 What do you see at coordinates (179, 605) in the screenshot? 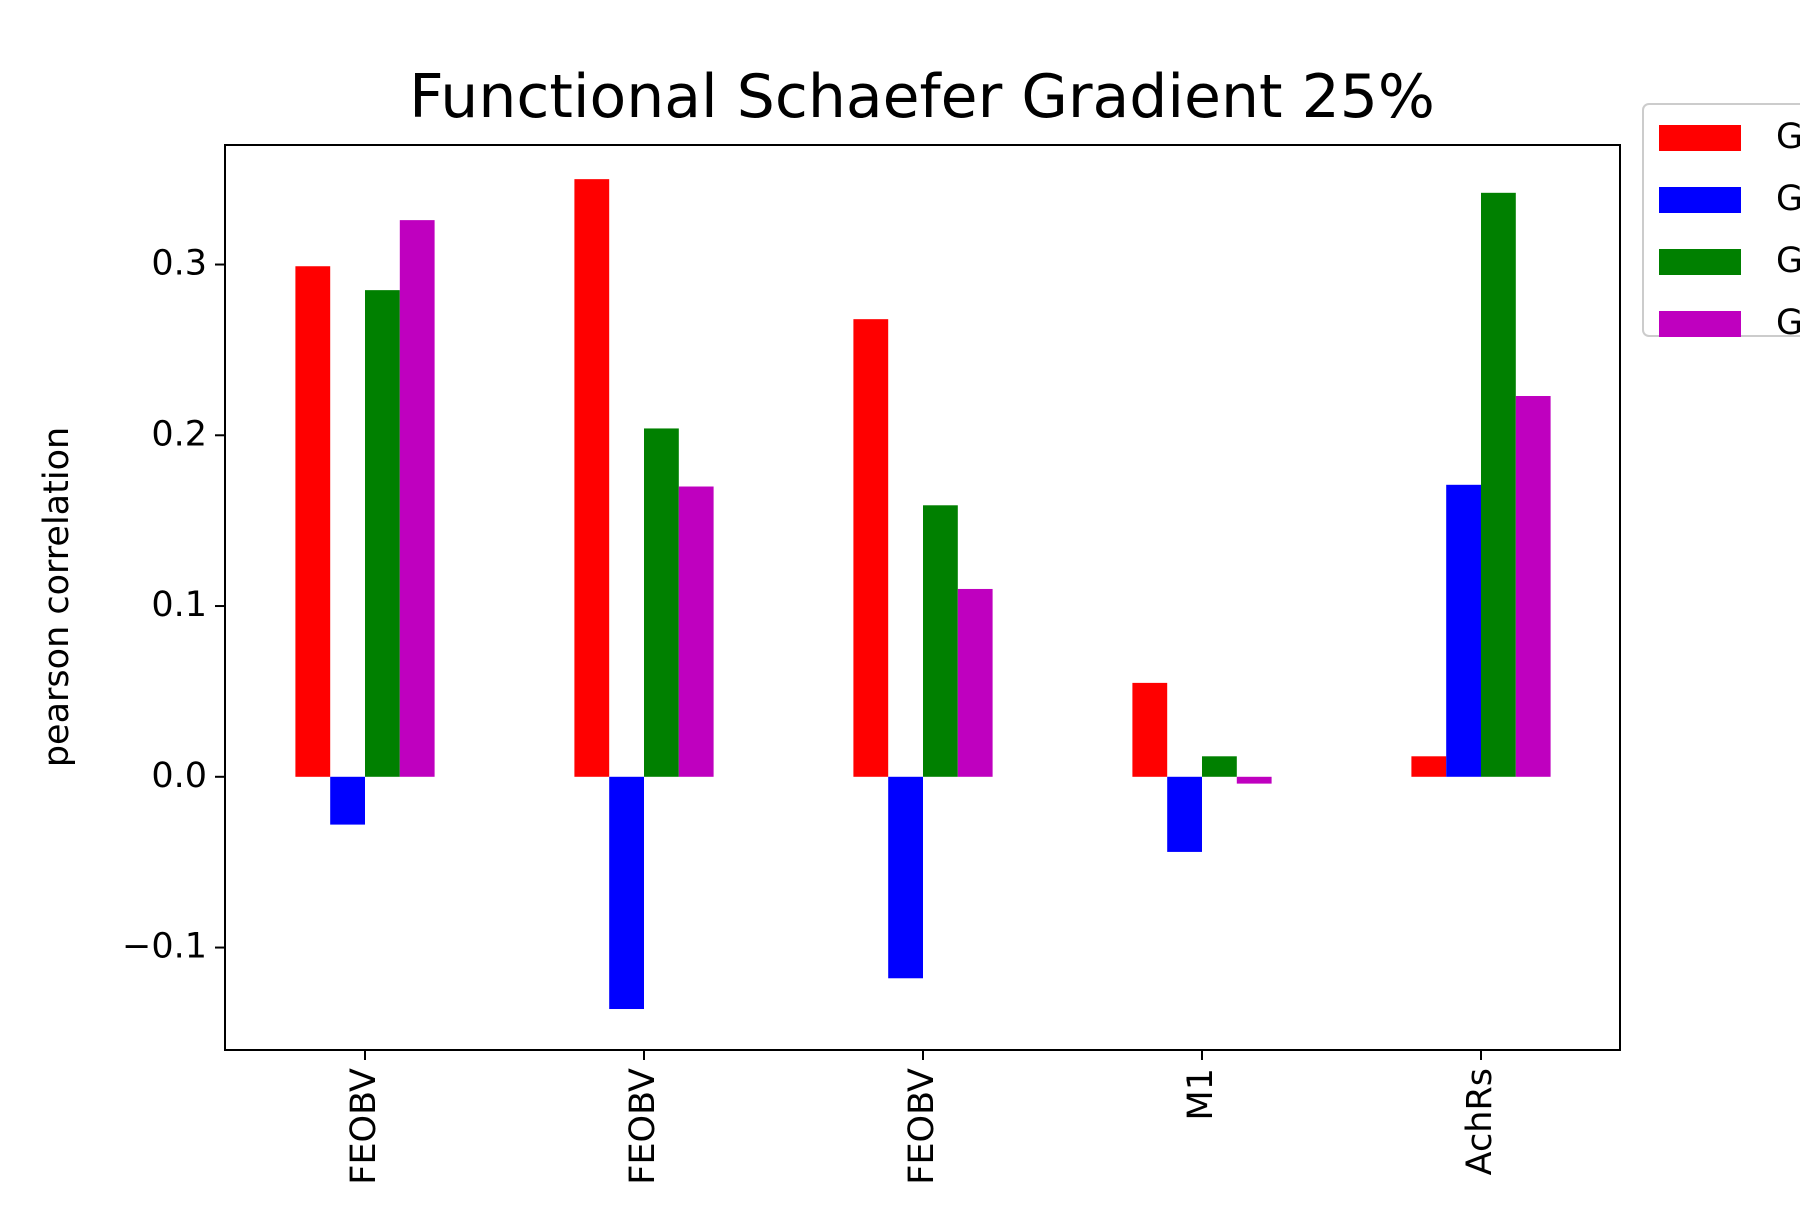
I see `y-tick-label: 0.1` at bounding box center [179, 605].